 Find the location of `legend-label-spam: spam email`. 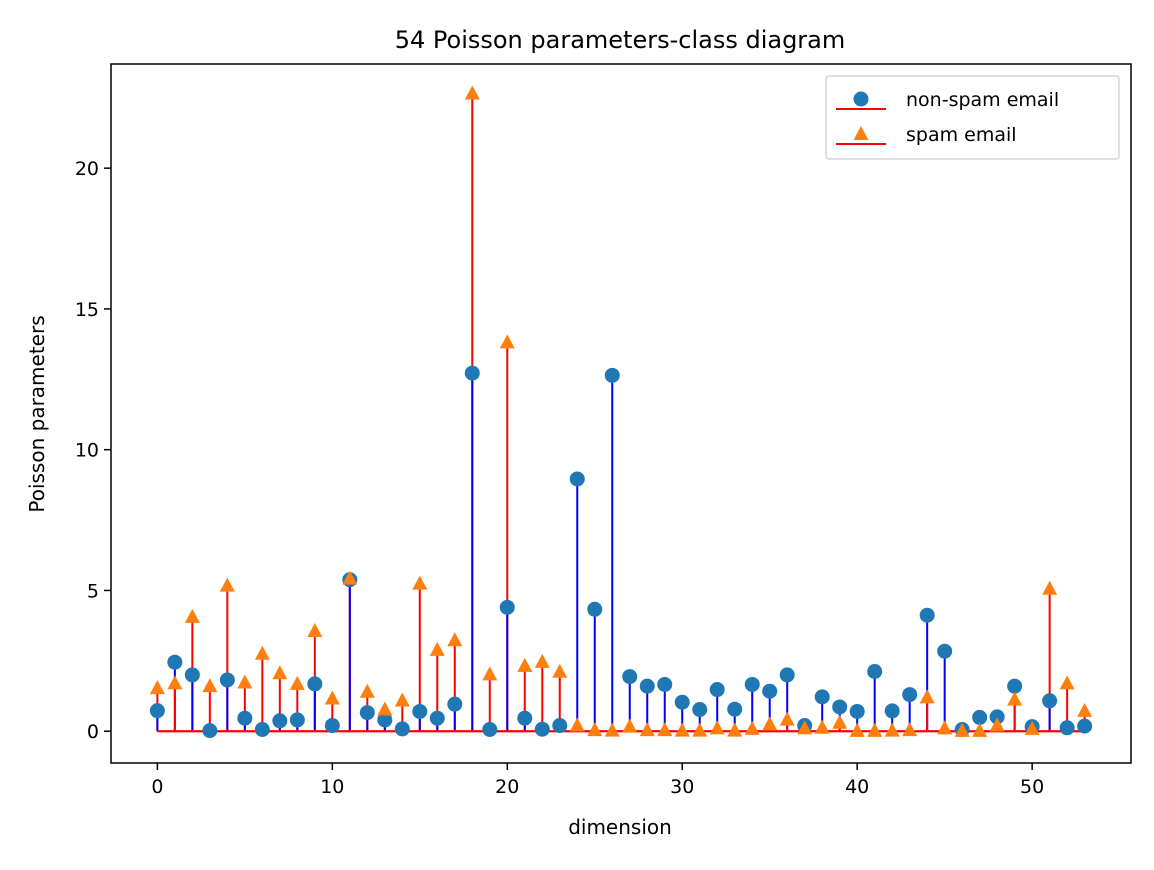

legend-label-spam: spam email is located at coordinates (961, 135).